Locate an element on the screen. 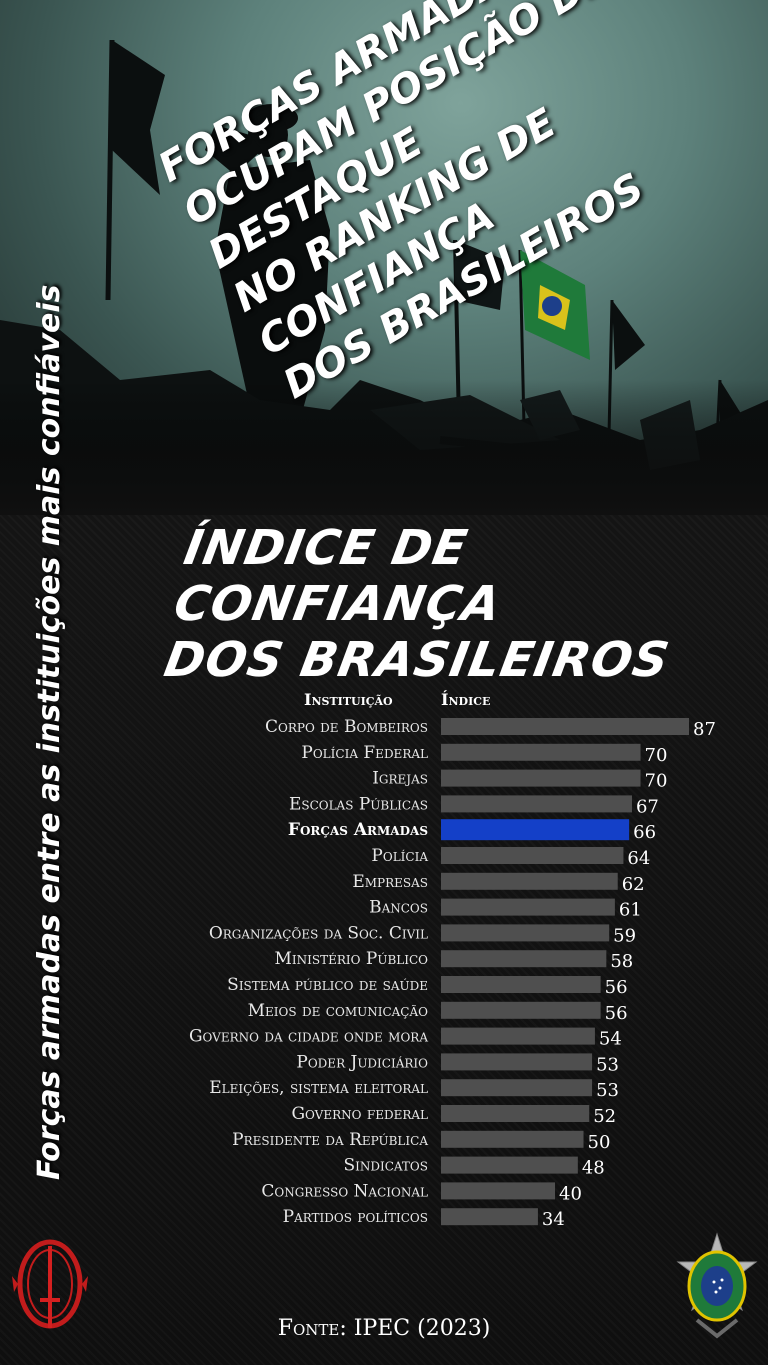 The height and width of the screenshot is (1365, 768). bar-label: Polícia Federal is located at coordinates (364, 753).